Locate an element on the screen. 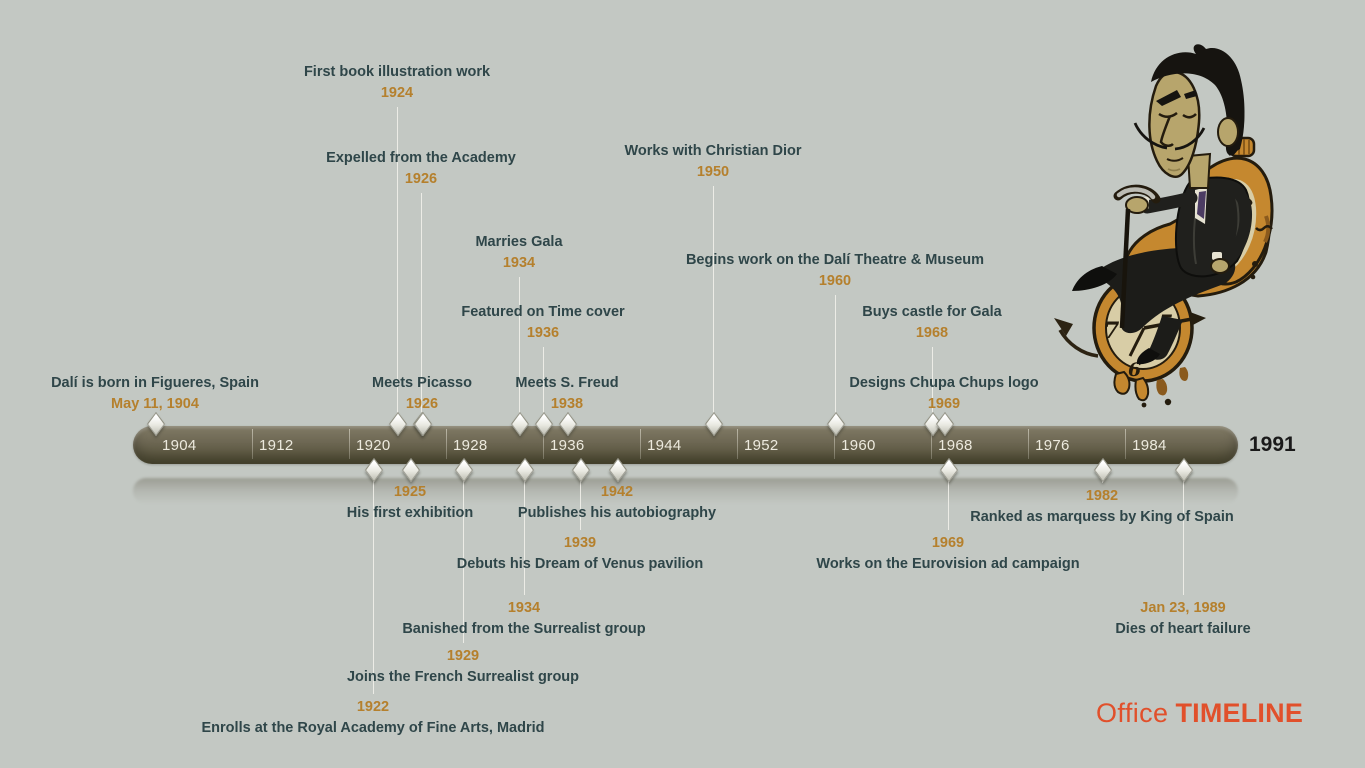 The image size is (1365, 768). timeline-tick-1960 is located at coordinates (835, 444).